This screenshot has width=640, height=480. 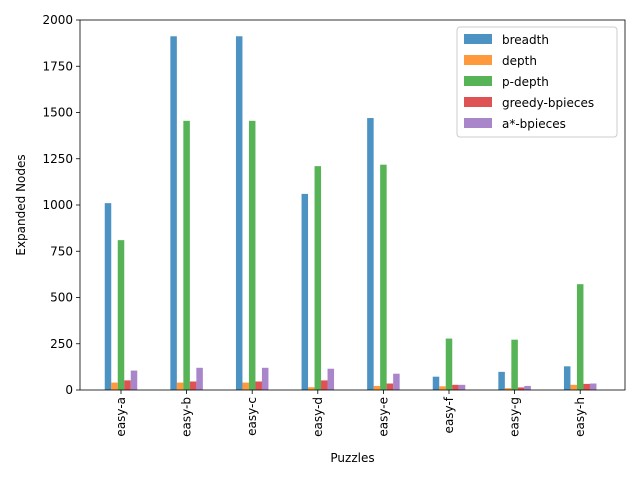 I want to click on bar-depth-easy-e, so click(x=377, y=387).